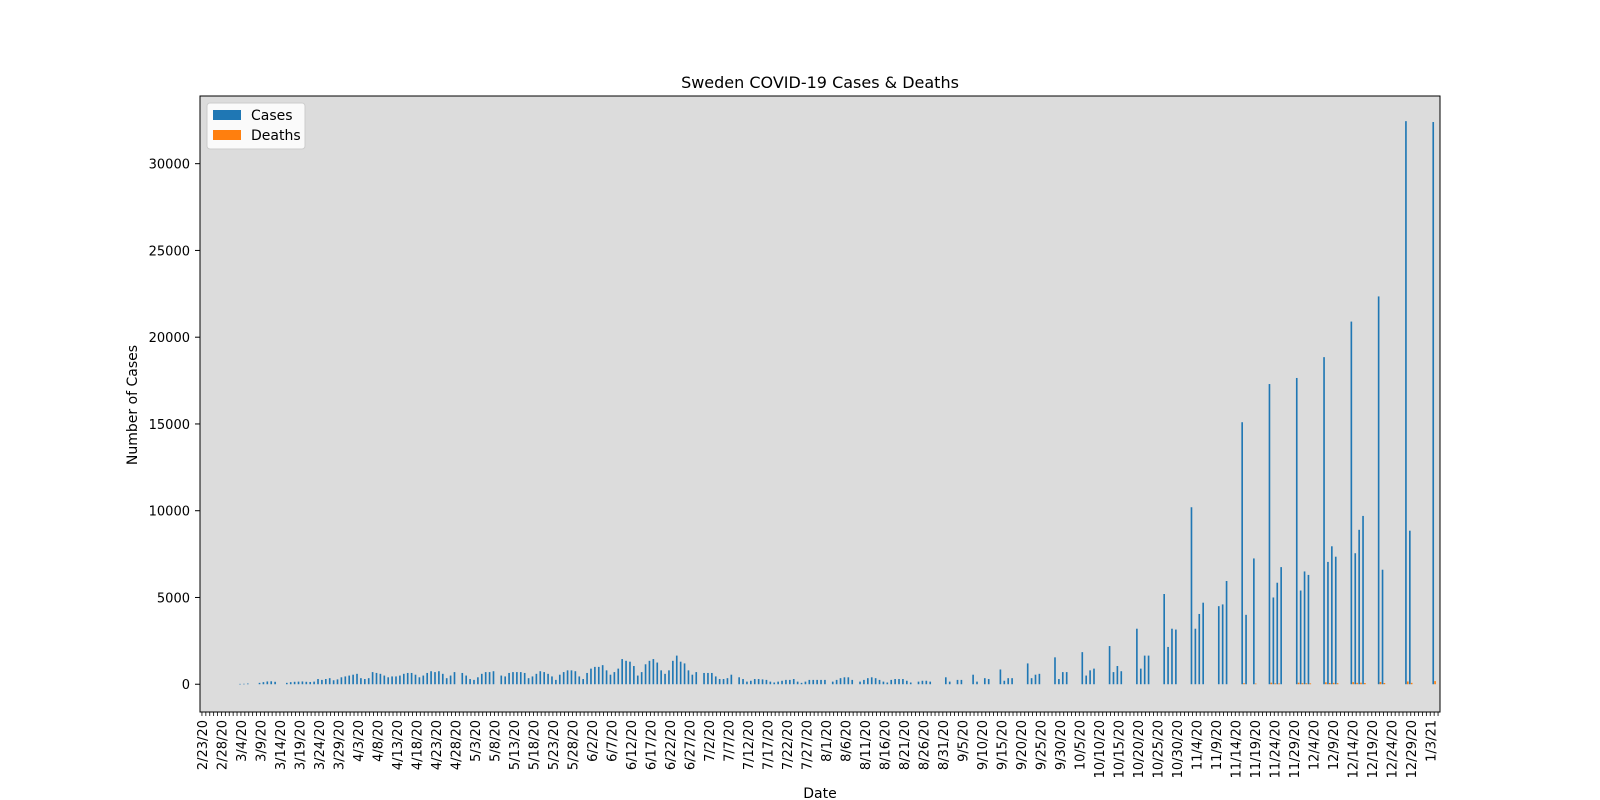 This screenshot has height=800, width=1600. I want to click on x-tick-label: 11/9/20, so click(1217, 745).